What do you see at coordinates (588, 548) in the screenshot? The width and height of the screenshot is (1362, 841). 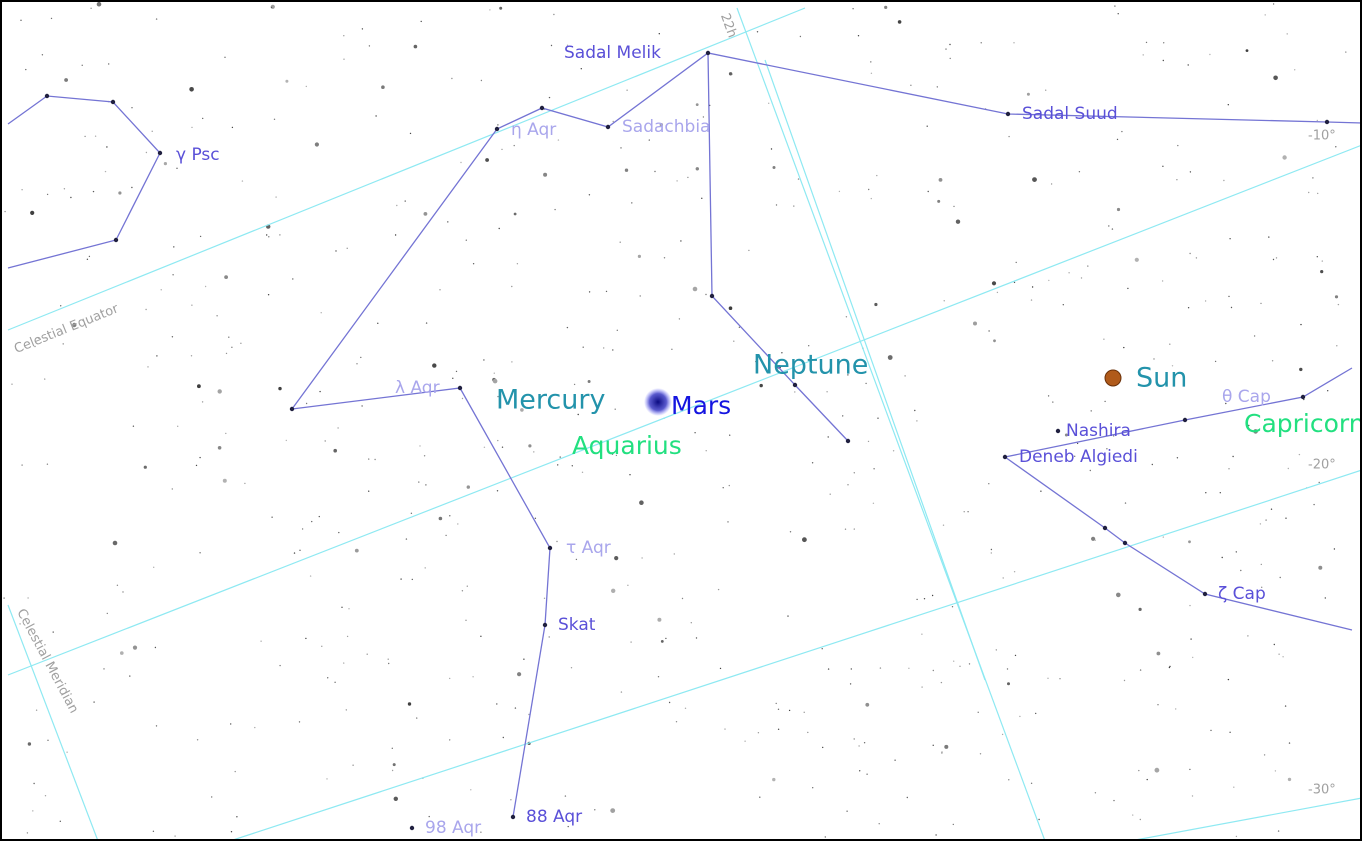 I see `star-label: τ Aqr` at bounding box center [588, 548].